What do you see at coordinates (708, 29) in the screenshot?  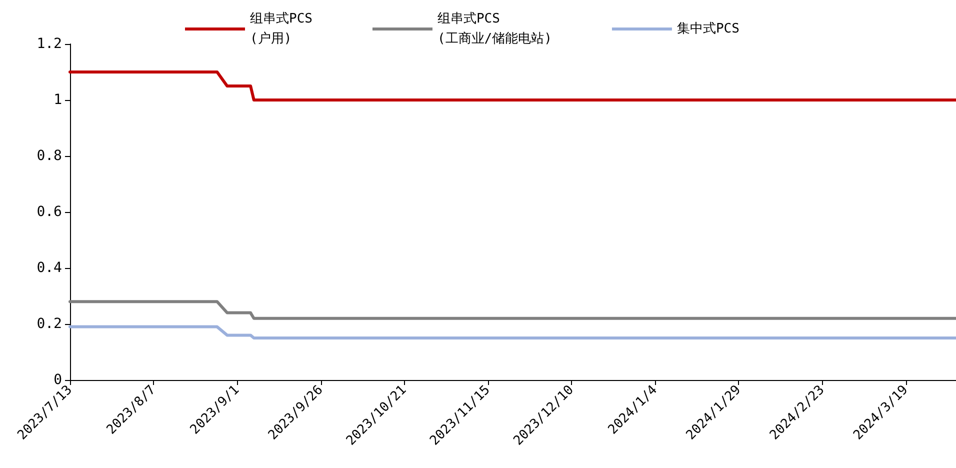 I see `legend-label: 集中式PCS` at bounding box center [708, 29].